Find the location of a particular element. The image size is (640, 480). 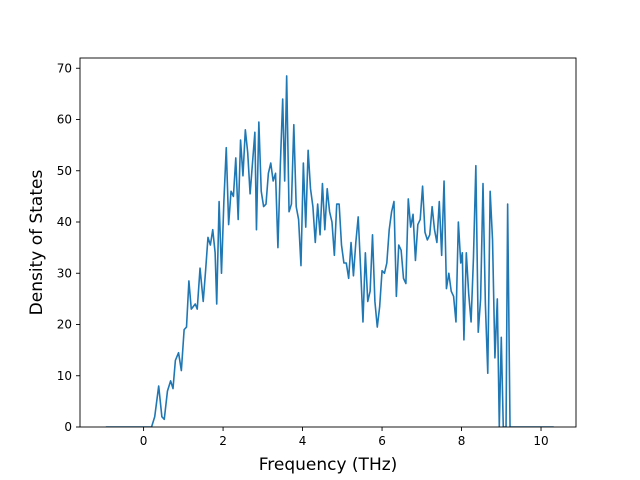

y-tick-label: 30 is located at coordinates (64, 273).